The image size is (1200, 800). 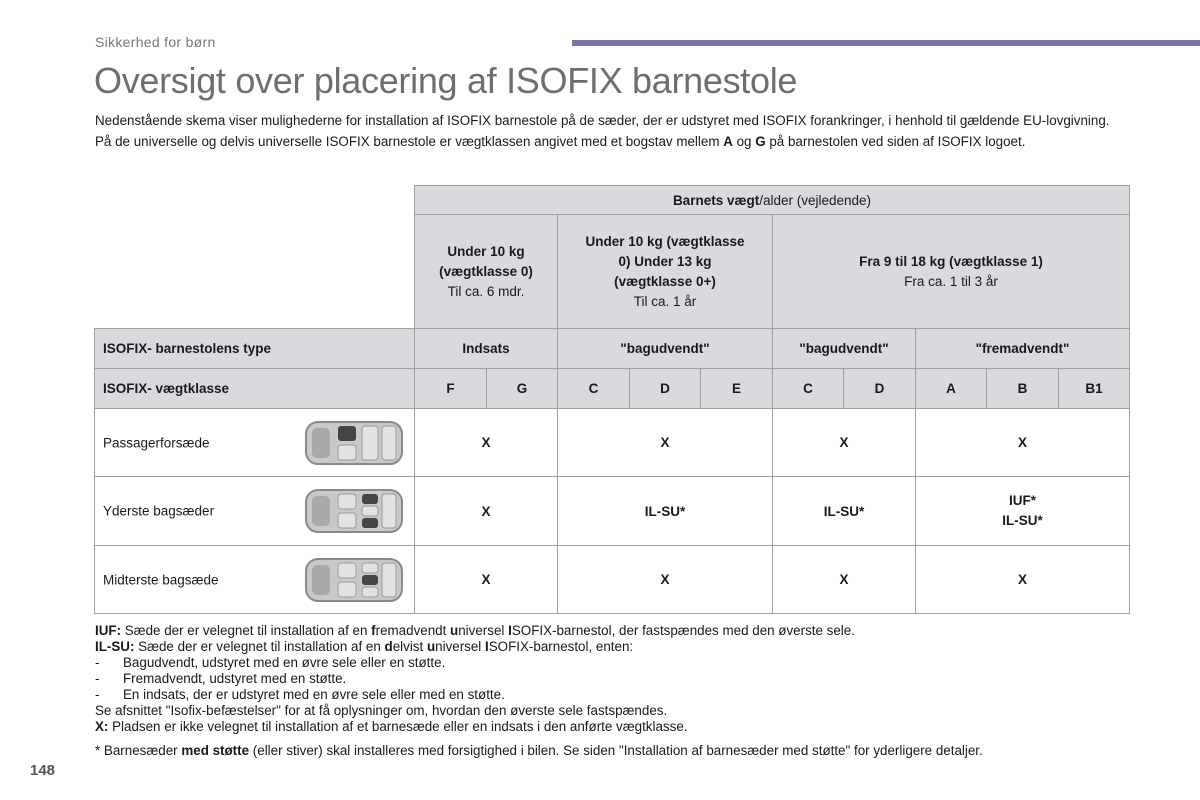 What do you see at coordinates (522, 388) in the screenshot?
I see `class-cell: G` at bounding box center [522, 388].